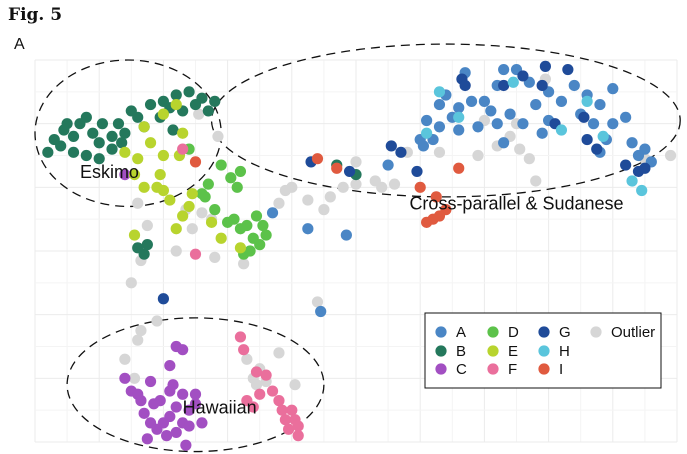 This screenshot has width=687, height=454. Describe the element at coordinates (561, 369) in the screenshot. I see `legend-label-i: I` at that location.